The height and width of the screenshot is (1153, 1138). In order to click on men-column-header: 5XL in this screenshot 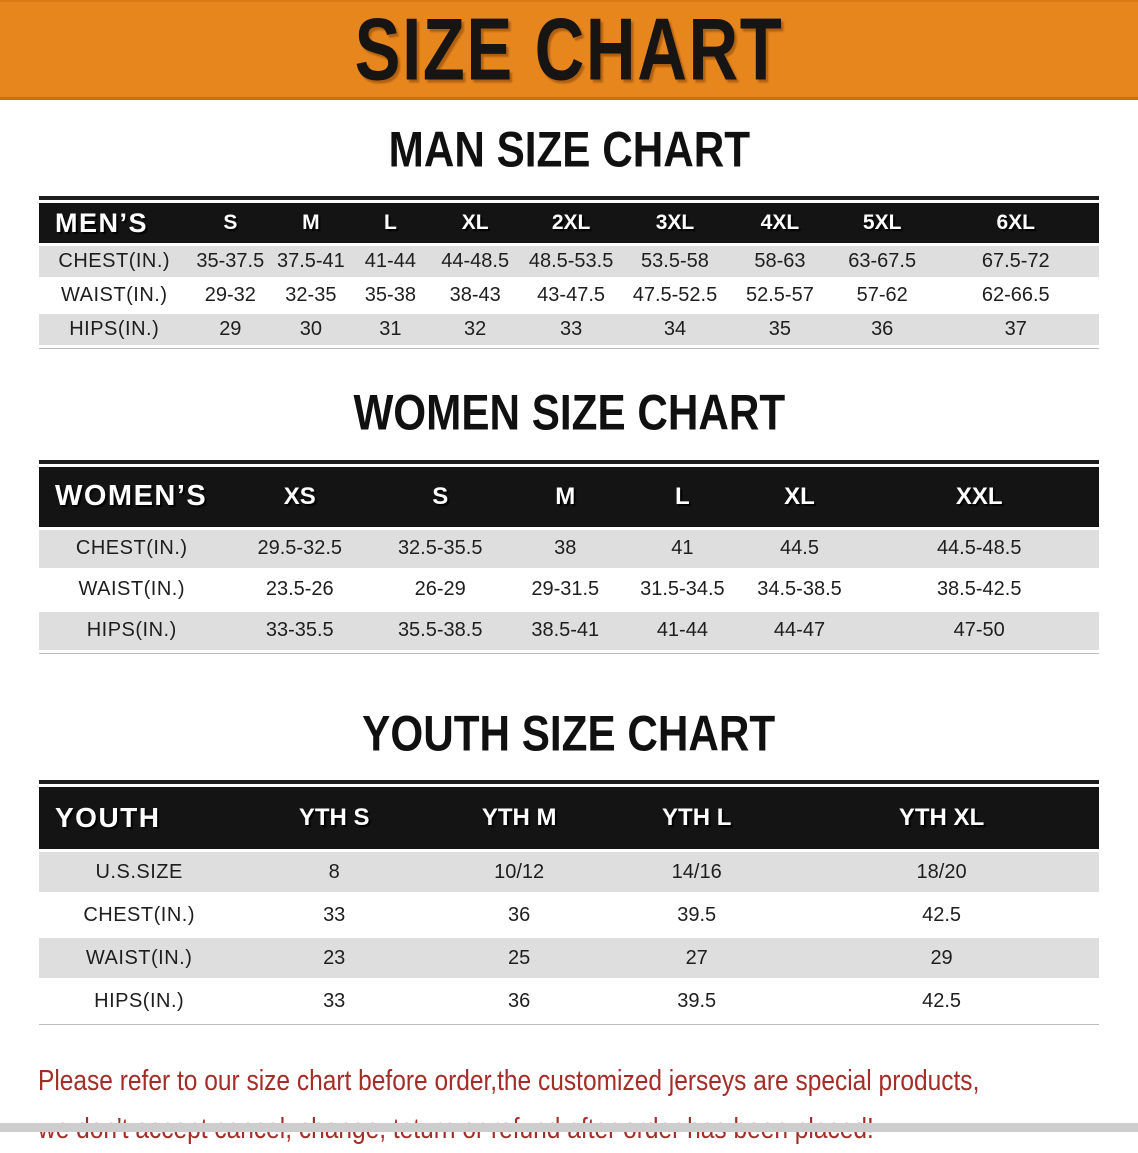, I will do `click(882, 223)`.